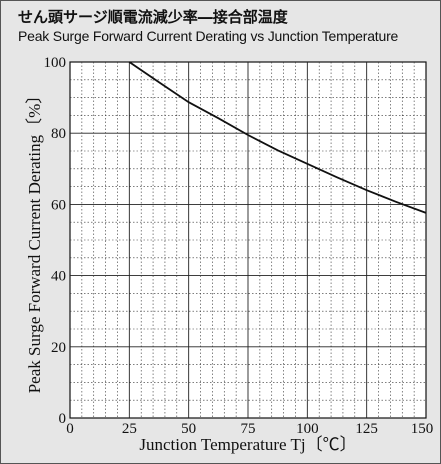 The height and width of the screenshot is (464, 441). Describe the element at coordinates (58, 205) in the screenshot. I see `y-tick-label: 60` at that location.